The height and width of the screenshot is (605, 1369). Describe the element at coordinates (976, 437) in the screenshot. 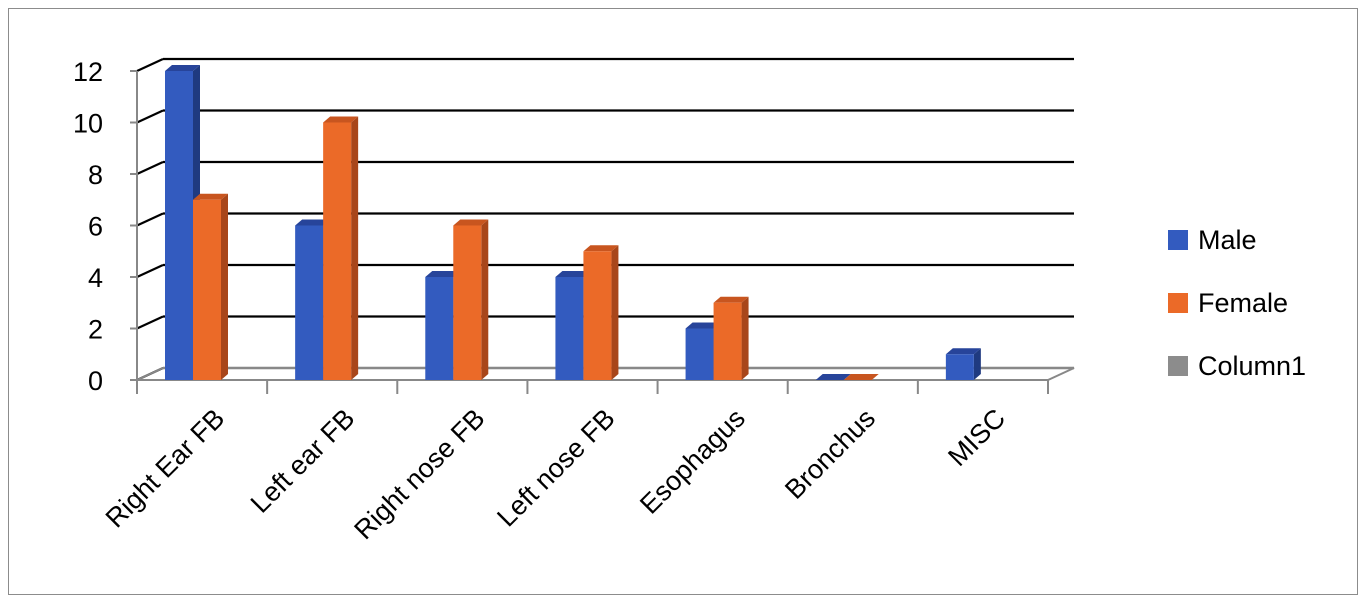

I see `x-category-label: MISC` at that location.